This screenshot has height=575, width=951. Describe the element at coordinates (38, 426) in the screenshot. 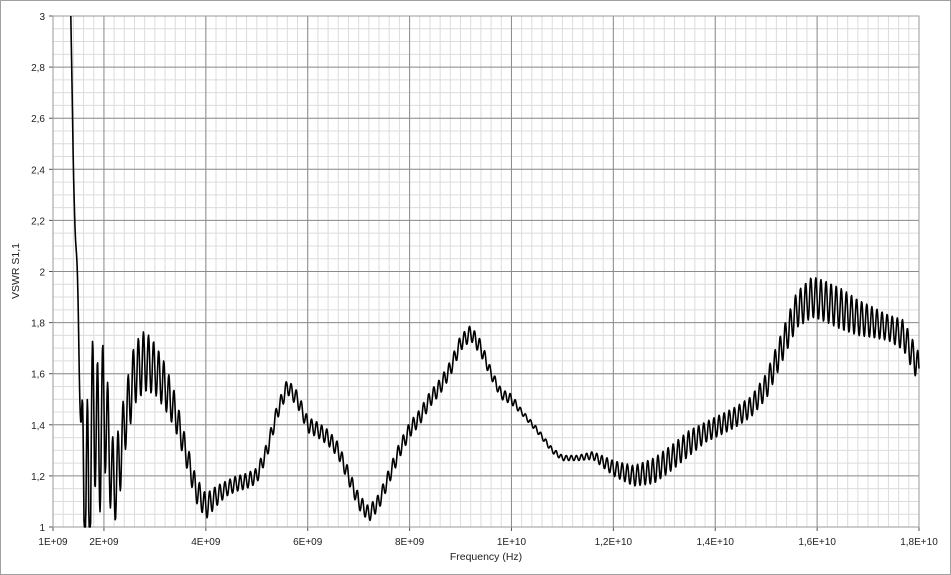

I see `y-tick-label: 1,4` at that location.